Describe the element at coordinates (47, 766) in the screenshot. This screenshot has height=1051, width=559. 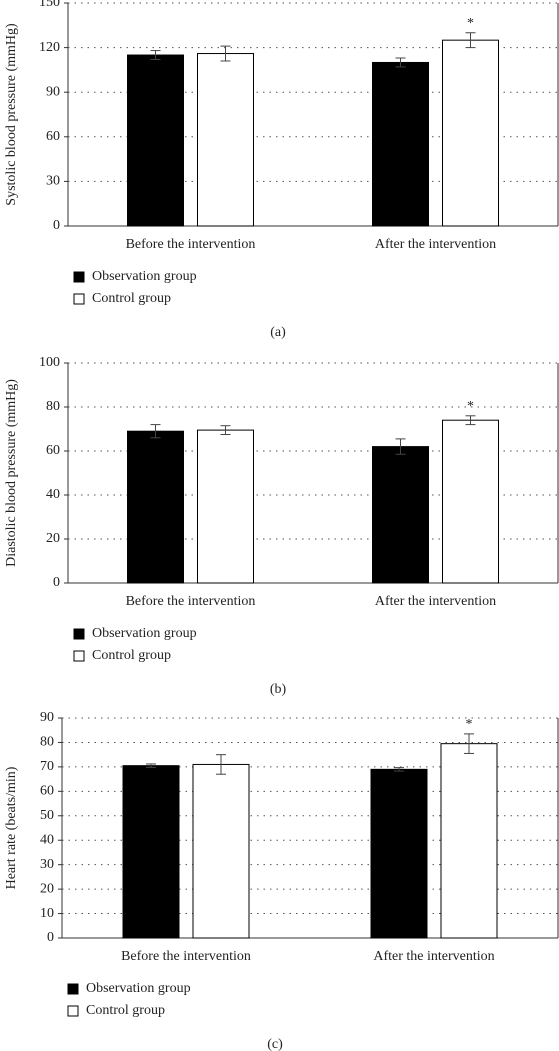
I see `y-tick-label: 70` at that location.